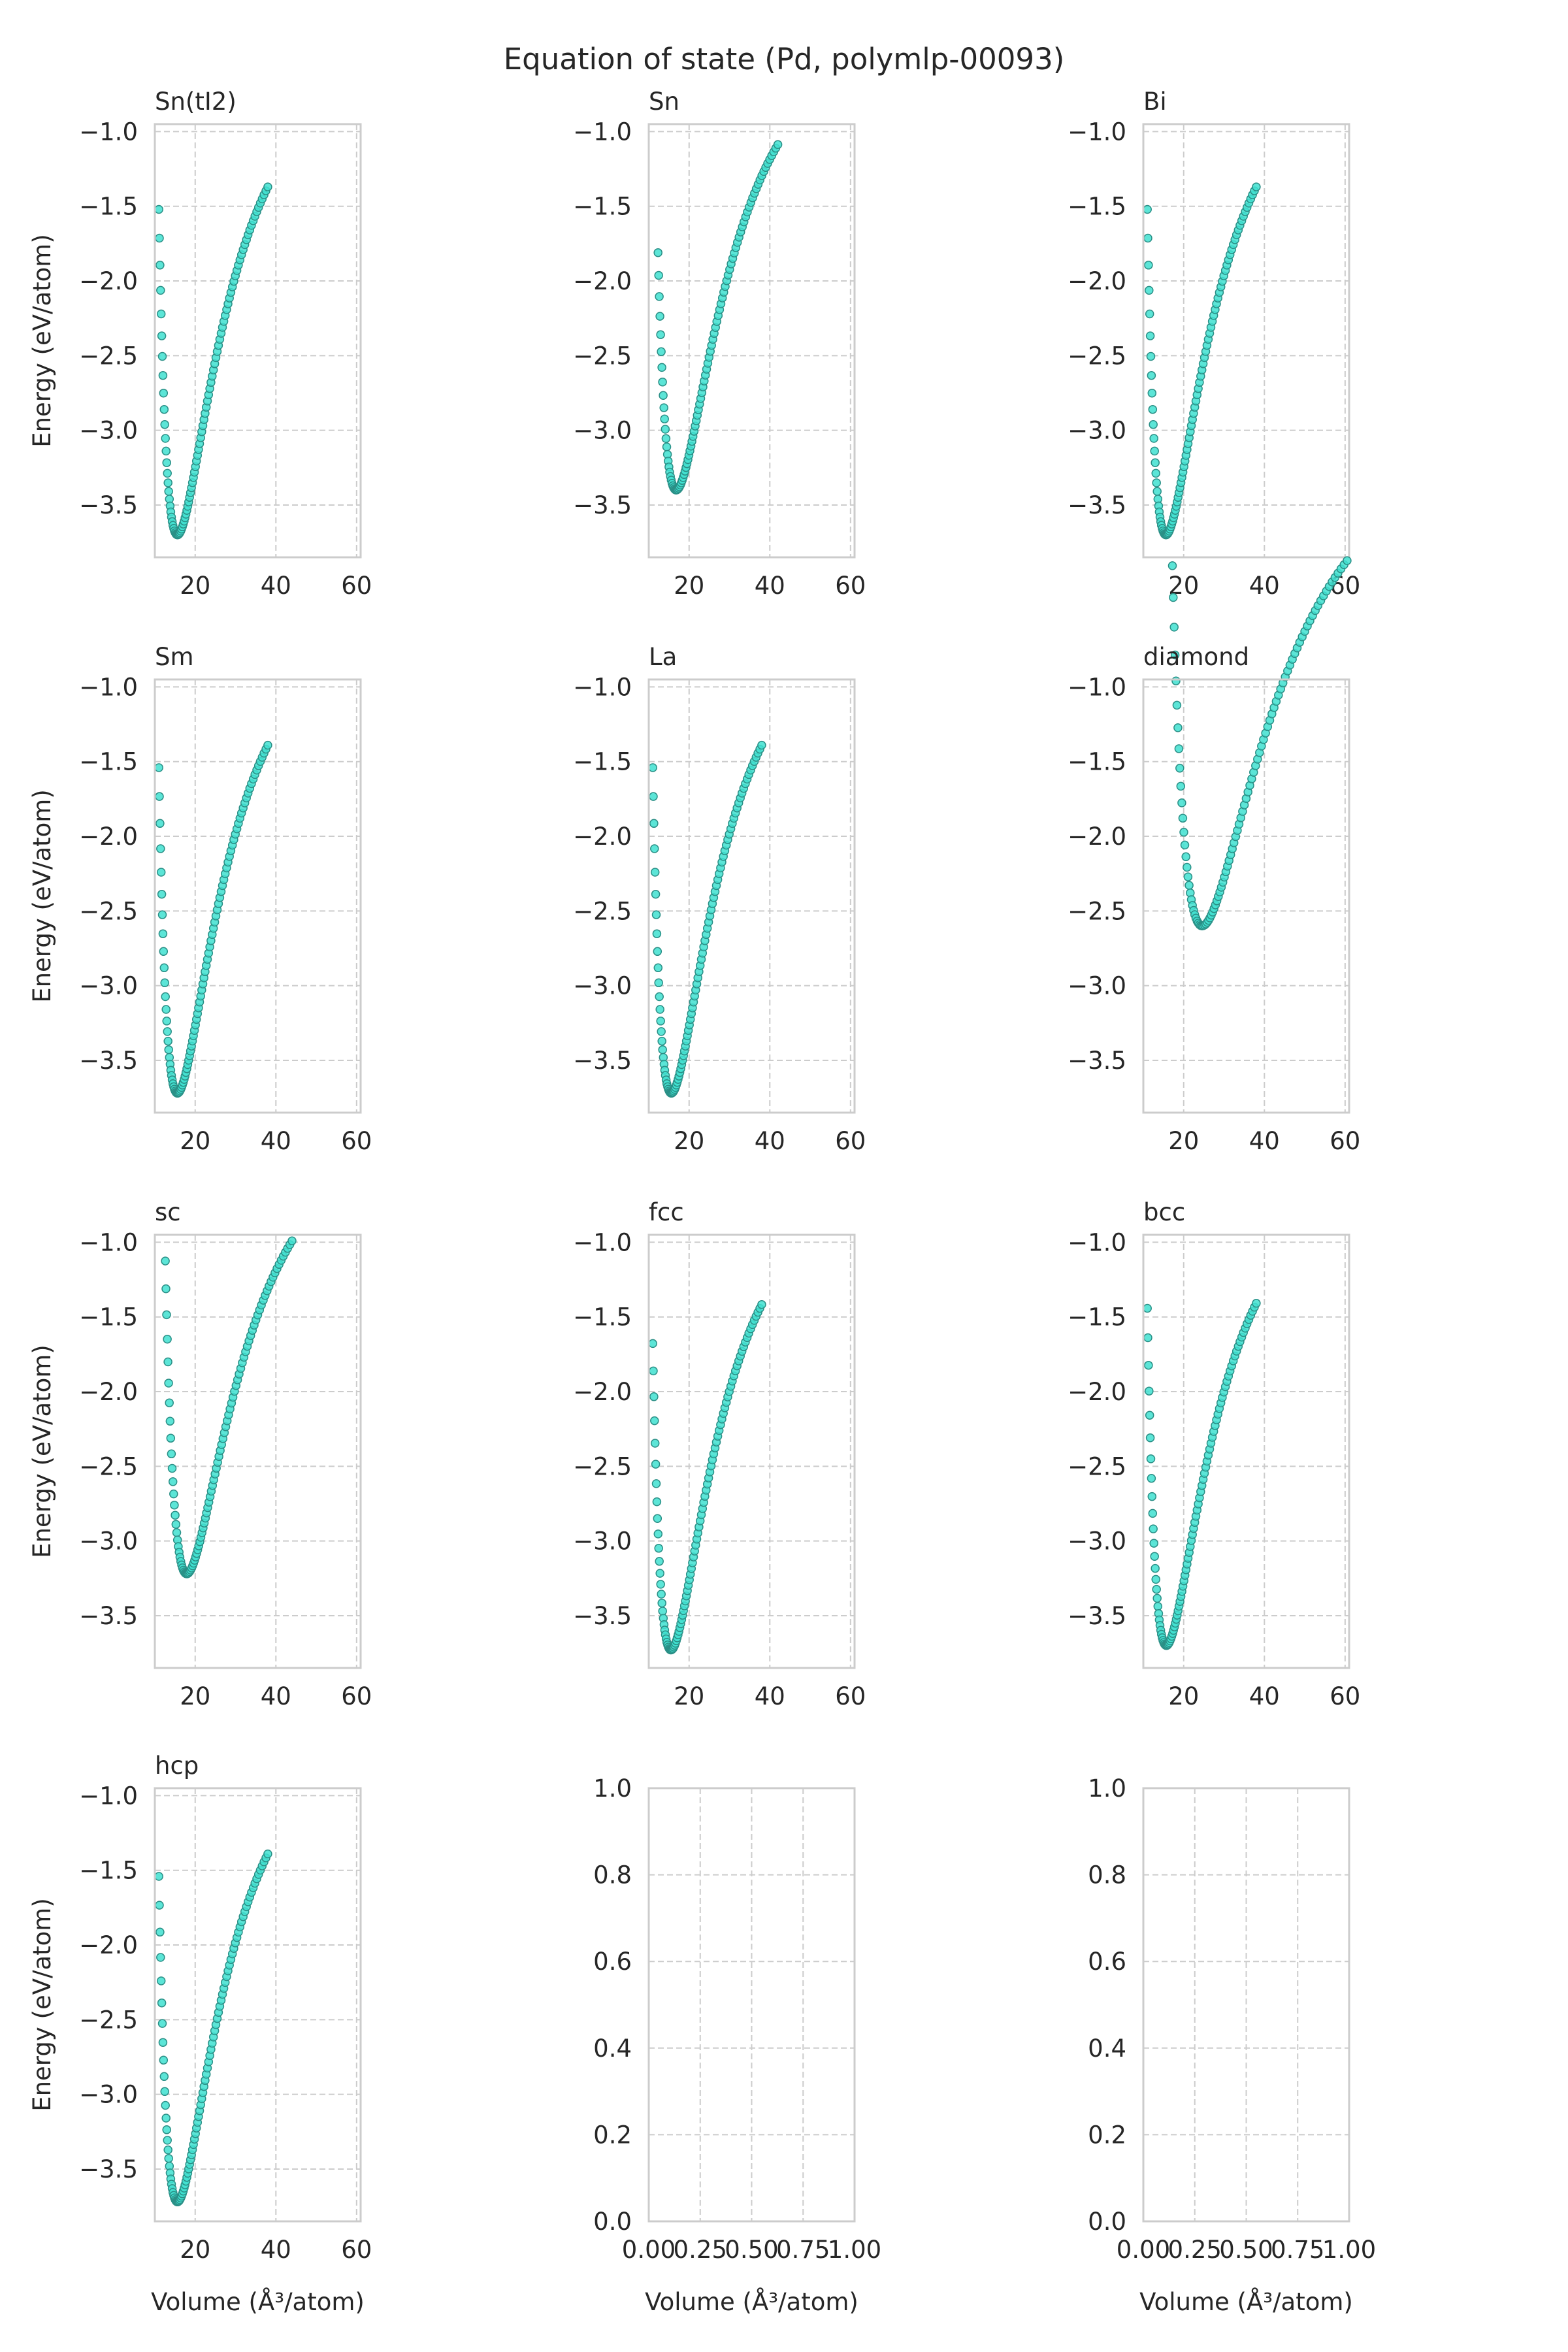 This screenshot has width=1568, height=2352. What do you see at coordinates (666, 1212) in the screenshot?
I see `panel-title: fcc` at bounding box center [666, 1212].